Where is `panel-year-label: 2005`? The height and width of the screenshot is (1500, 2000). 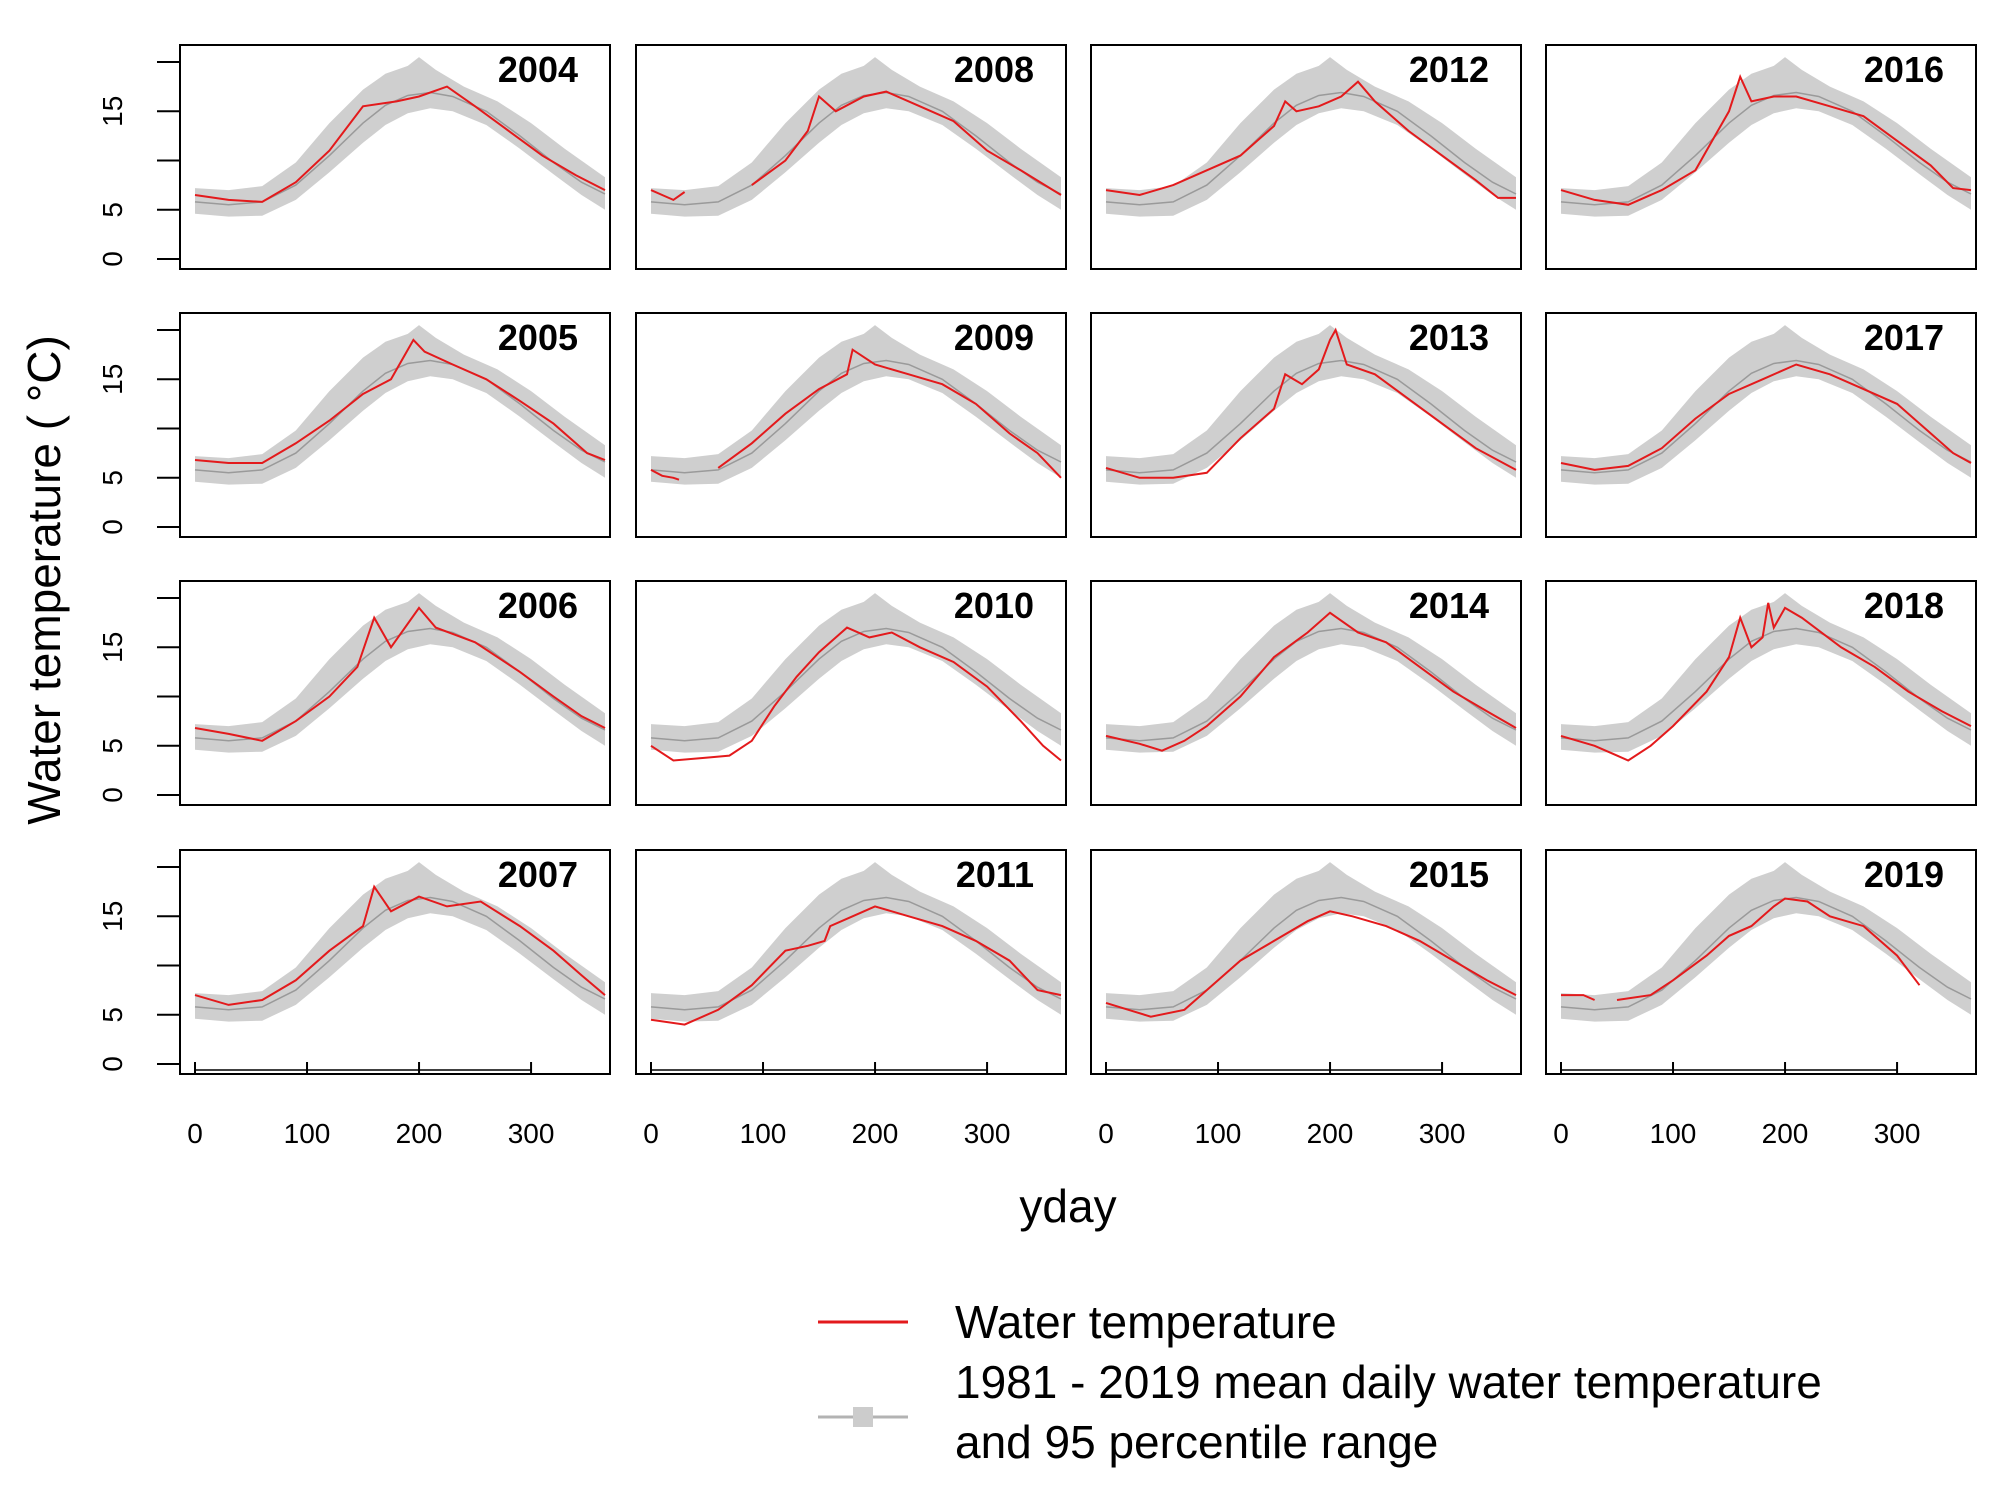 panel-year-label: 2005 is located at coordinates (538, 337).